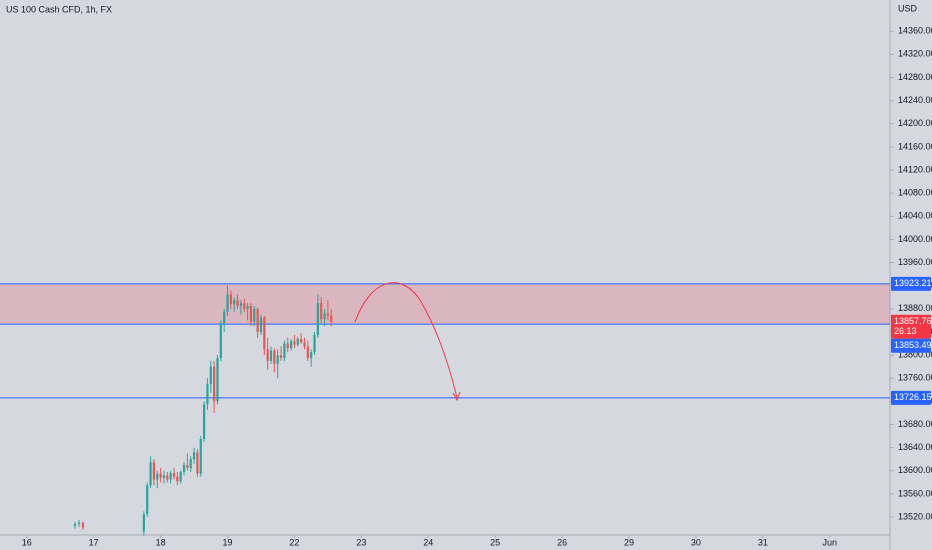 The height and width of the screenshot is (550, 932). Describe the element at coordinates (59, 9) in the screenshot. I see `chart-title: US 100 Cash CFD, 1h, FX` at that location.